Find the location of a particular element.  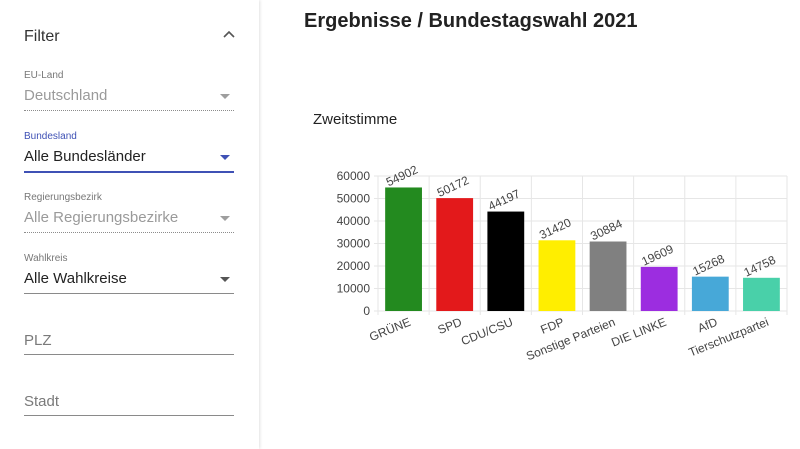

stadt-placeholder: Stadt is located at coordinates (42, 401).